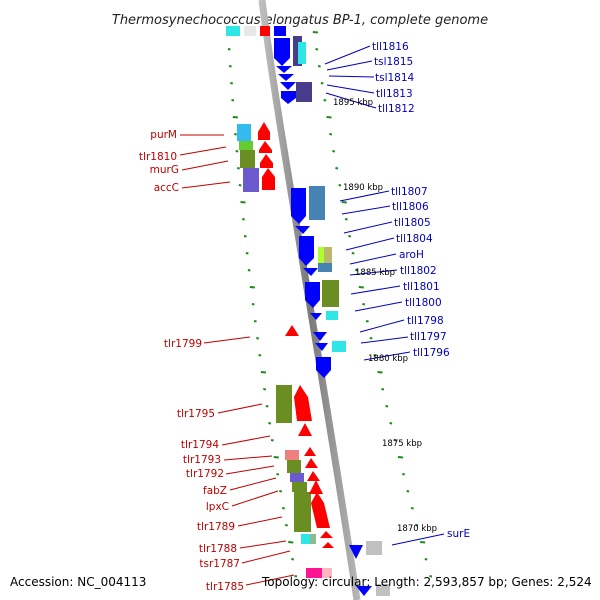 The height and width of the screenshot is (600, 600). What do you see at coordinates (240, 408) in the screenshot?
I see `connector-tlr1795` at bounding box center [240, 408].